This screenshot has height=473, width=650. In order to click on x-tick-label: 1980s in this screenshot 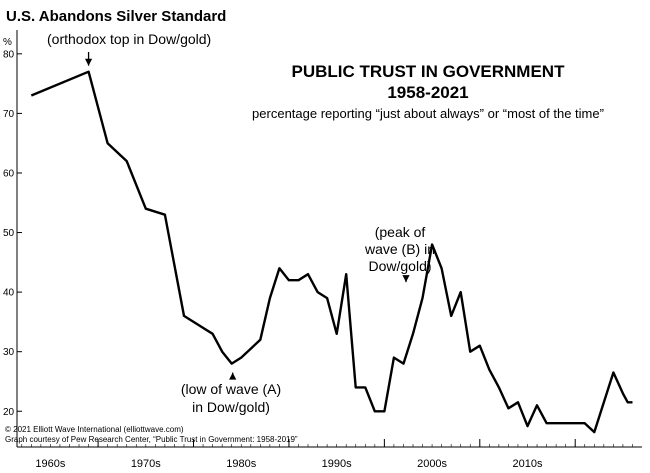, I will do `click(241, 464)`.